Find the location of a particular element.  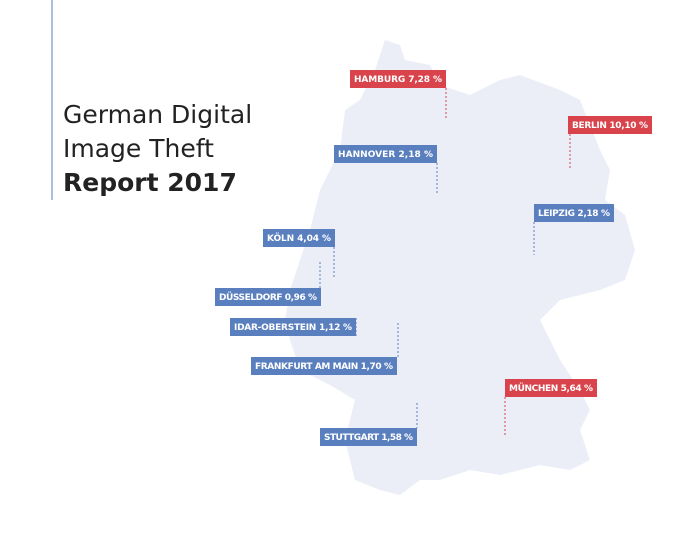

title-line: German Digital is located at coordinates (157, 114).